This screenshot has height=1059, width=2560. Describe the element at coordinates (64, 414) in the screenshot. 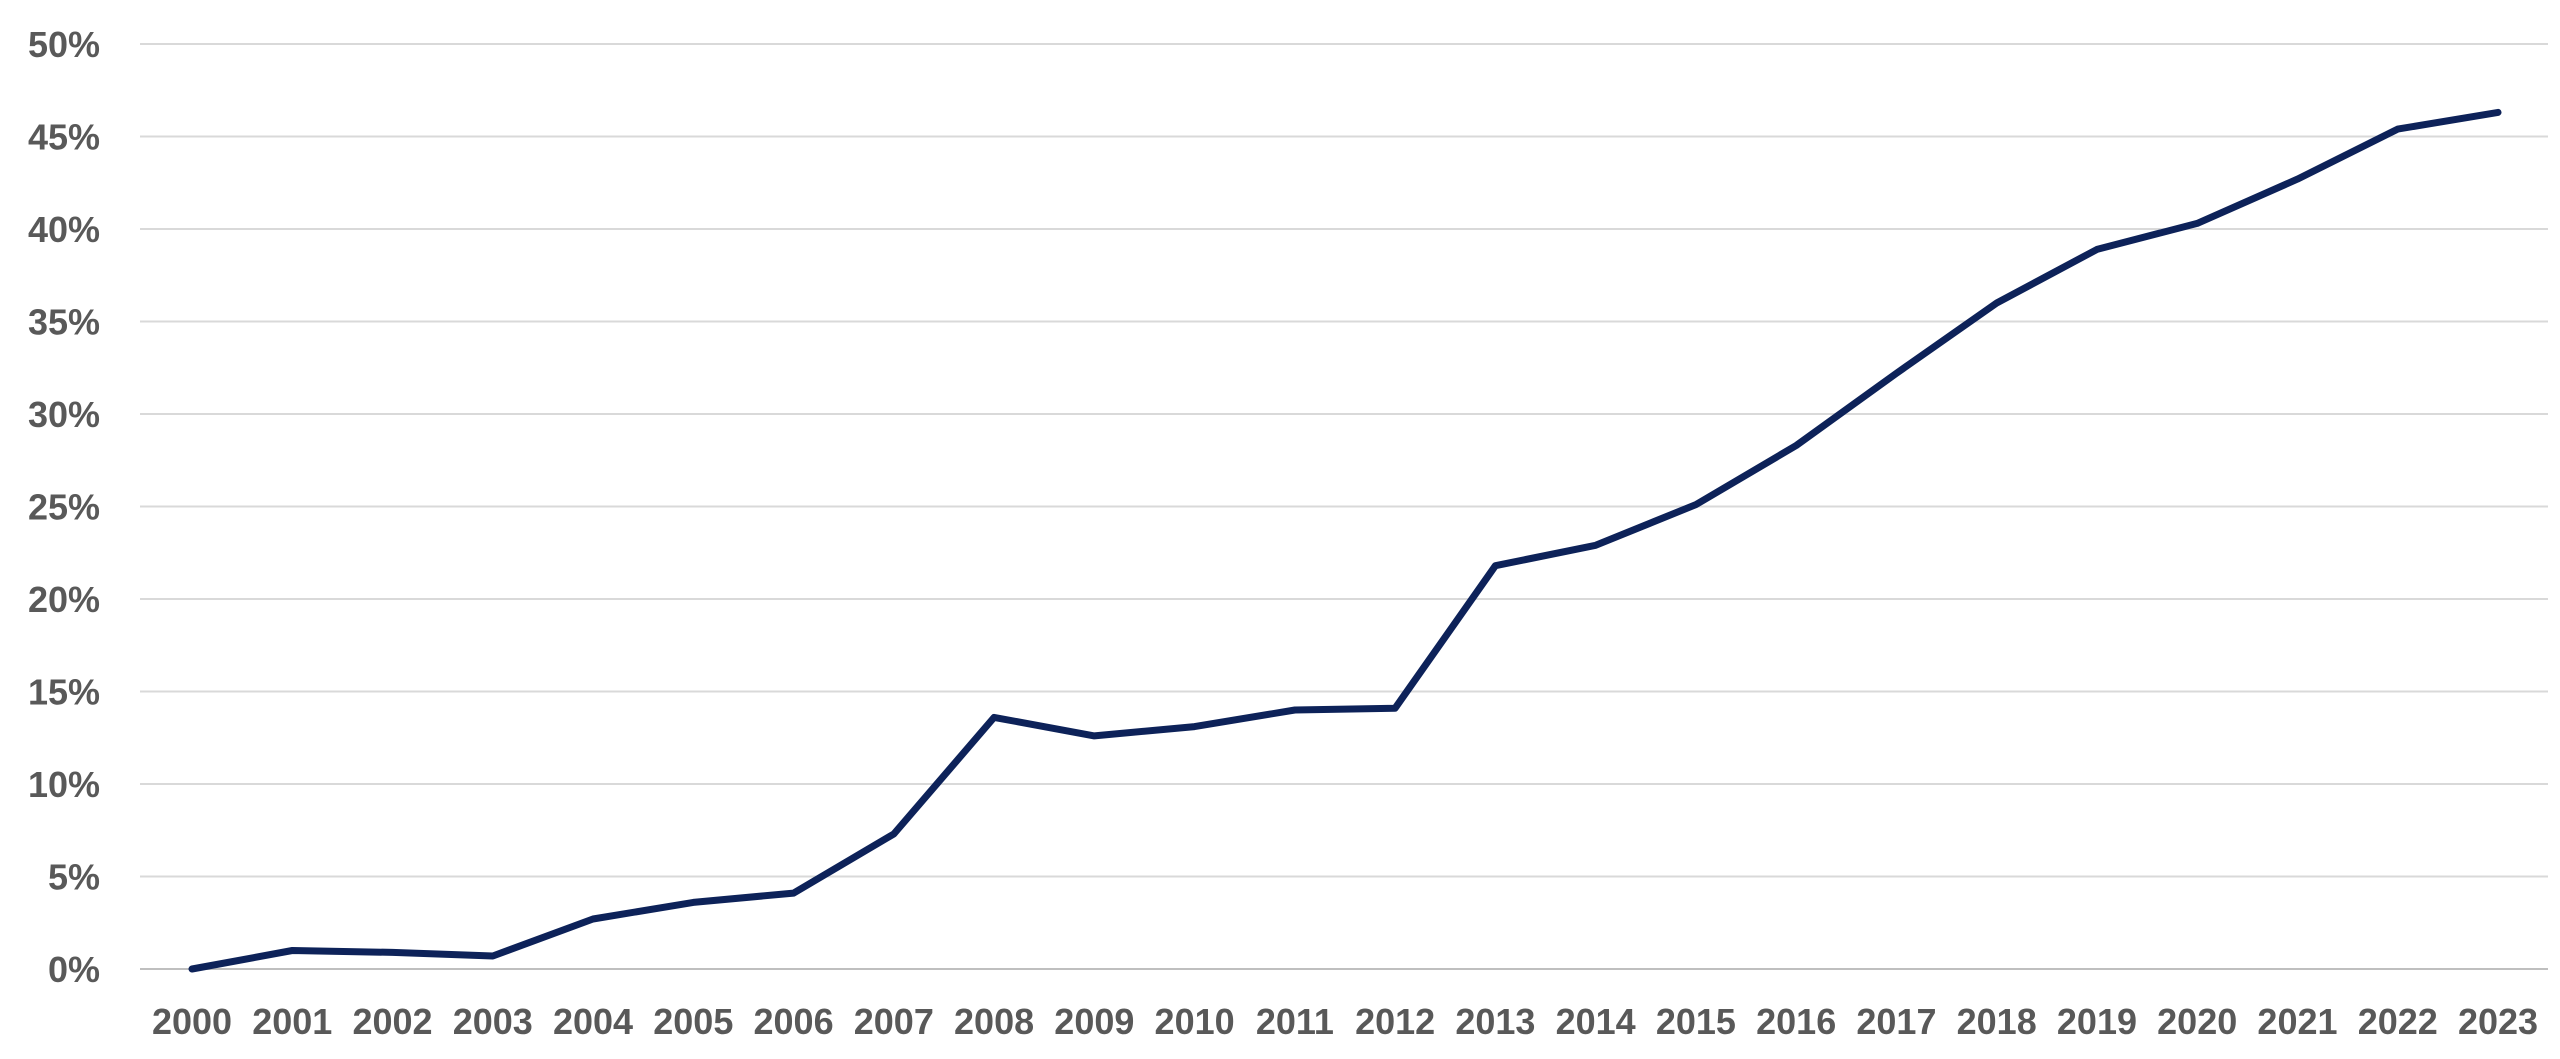

I see `y-tick-label: 30%` at that location.